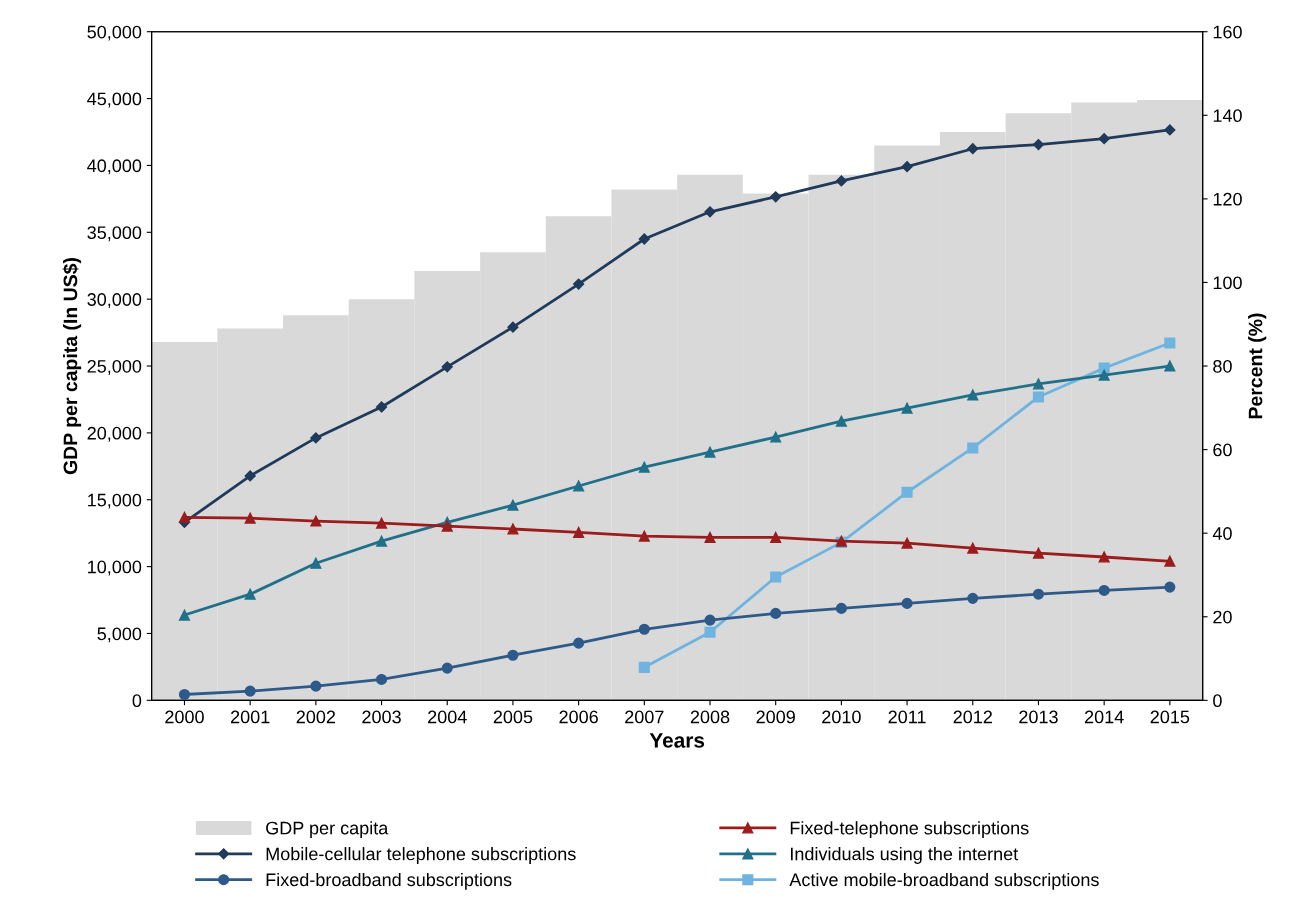 Image resolution: width=1296 pixels, height=906 pixels. I want to click on x-tick-label: 2000, so click(184, 717).